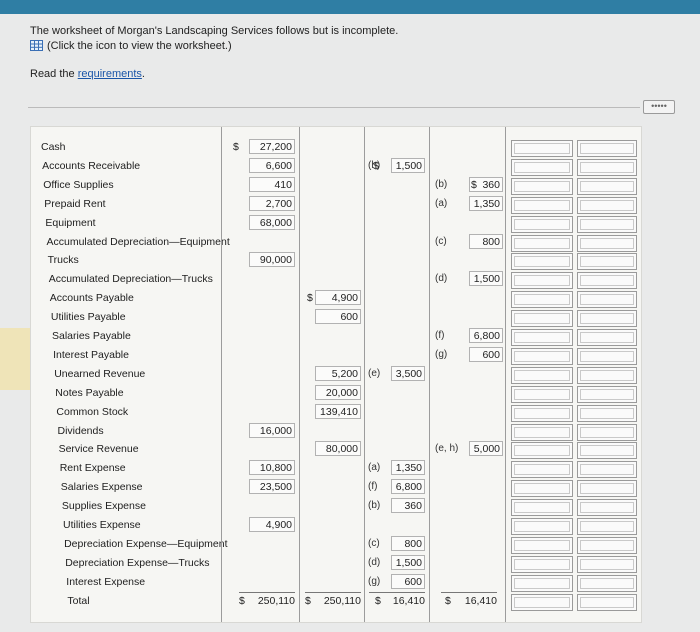  I want to click on account-label: Depreciation Expense—Equipment, so click(146, 543).